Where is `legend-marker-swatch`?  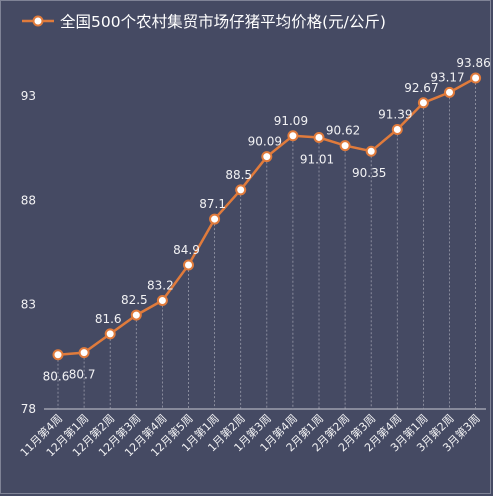 legend-marker-swatch is located at coordinates (38, 21).